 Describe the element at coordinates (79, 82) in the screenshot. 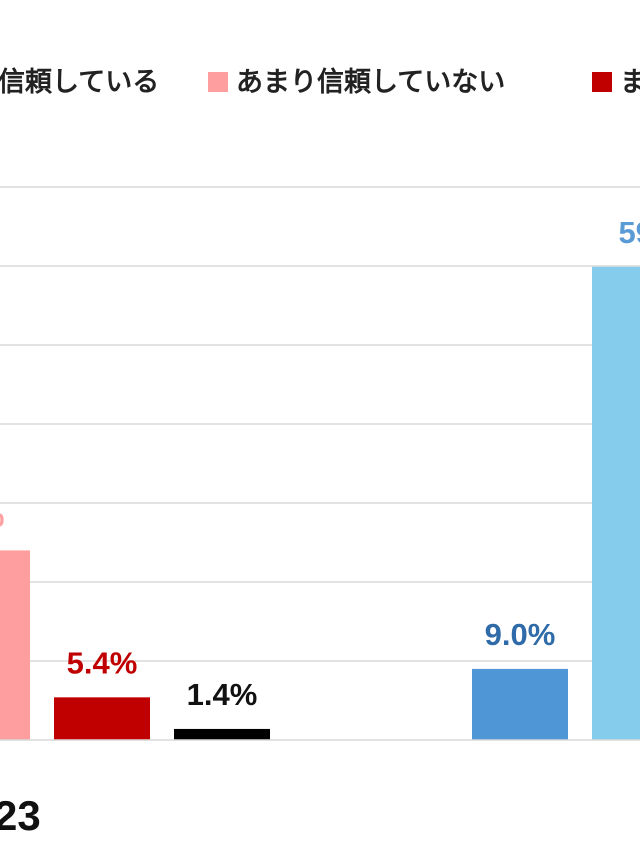

I see `legend-label-trust: 信頼している` at that location.